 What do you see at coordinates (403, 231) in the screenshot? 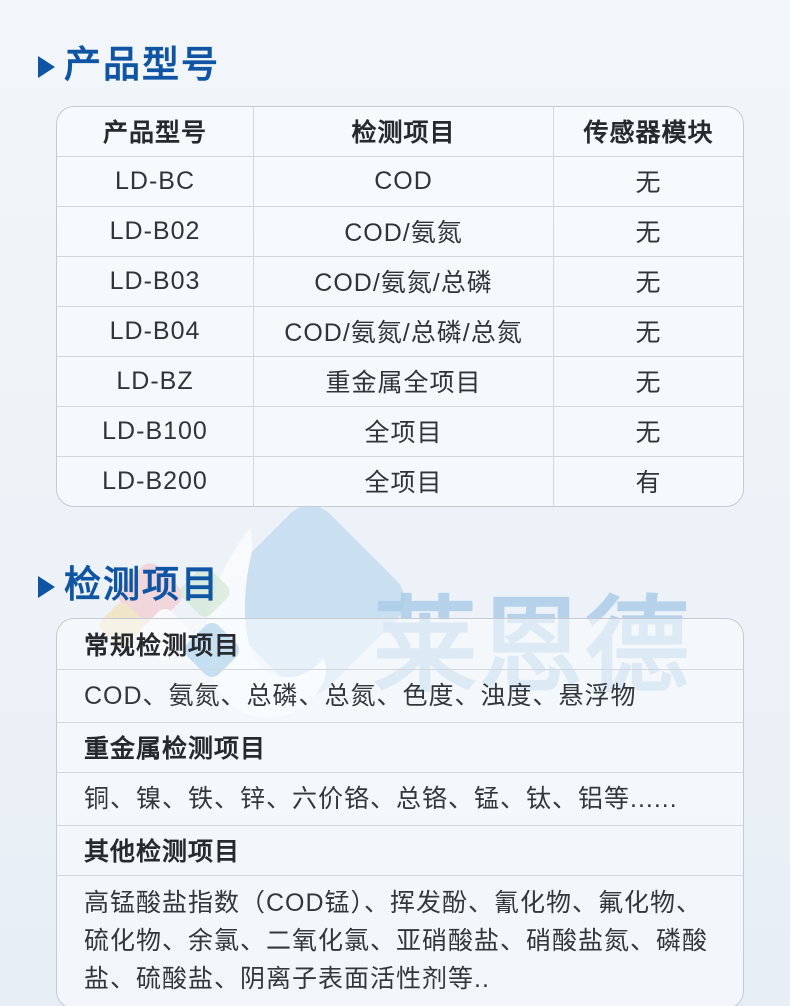
I see `items-cell: COD/氨氮` at bounding box center [403, 231].